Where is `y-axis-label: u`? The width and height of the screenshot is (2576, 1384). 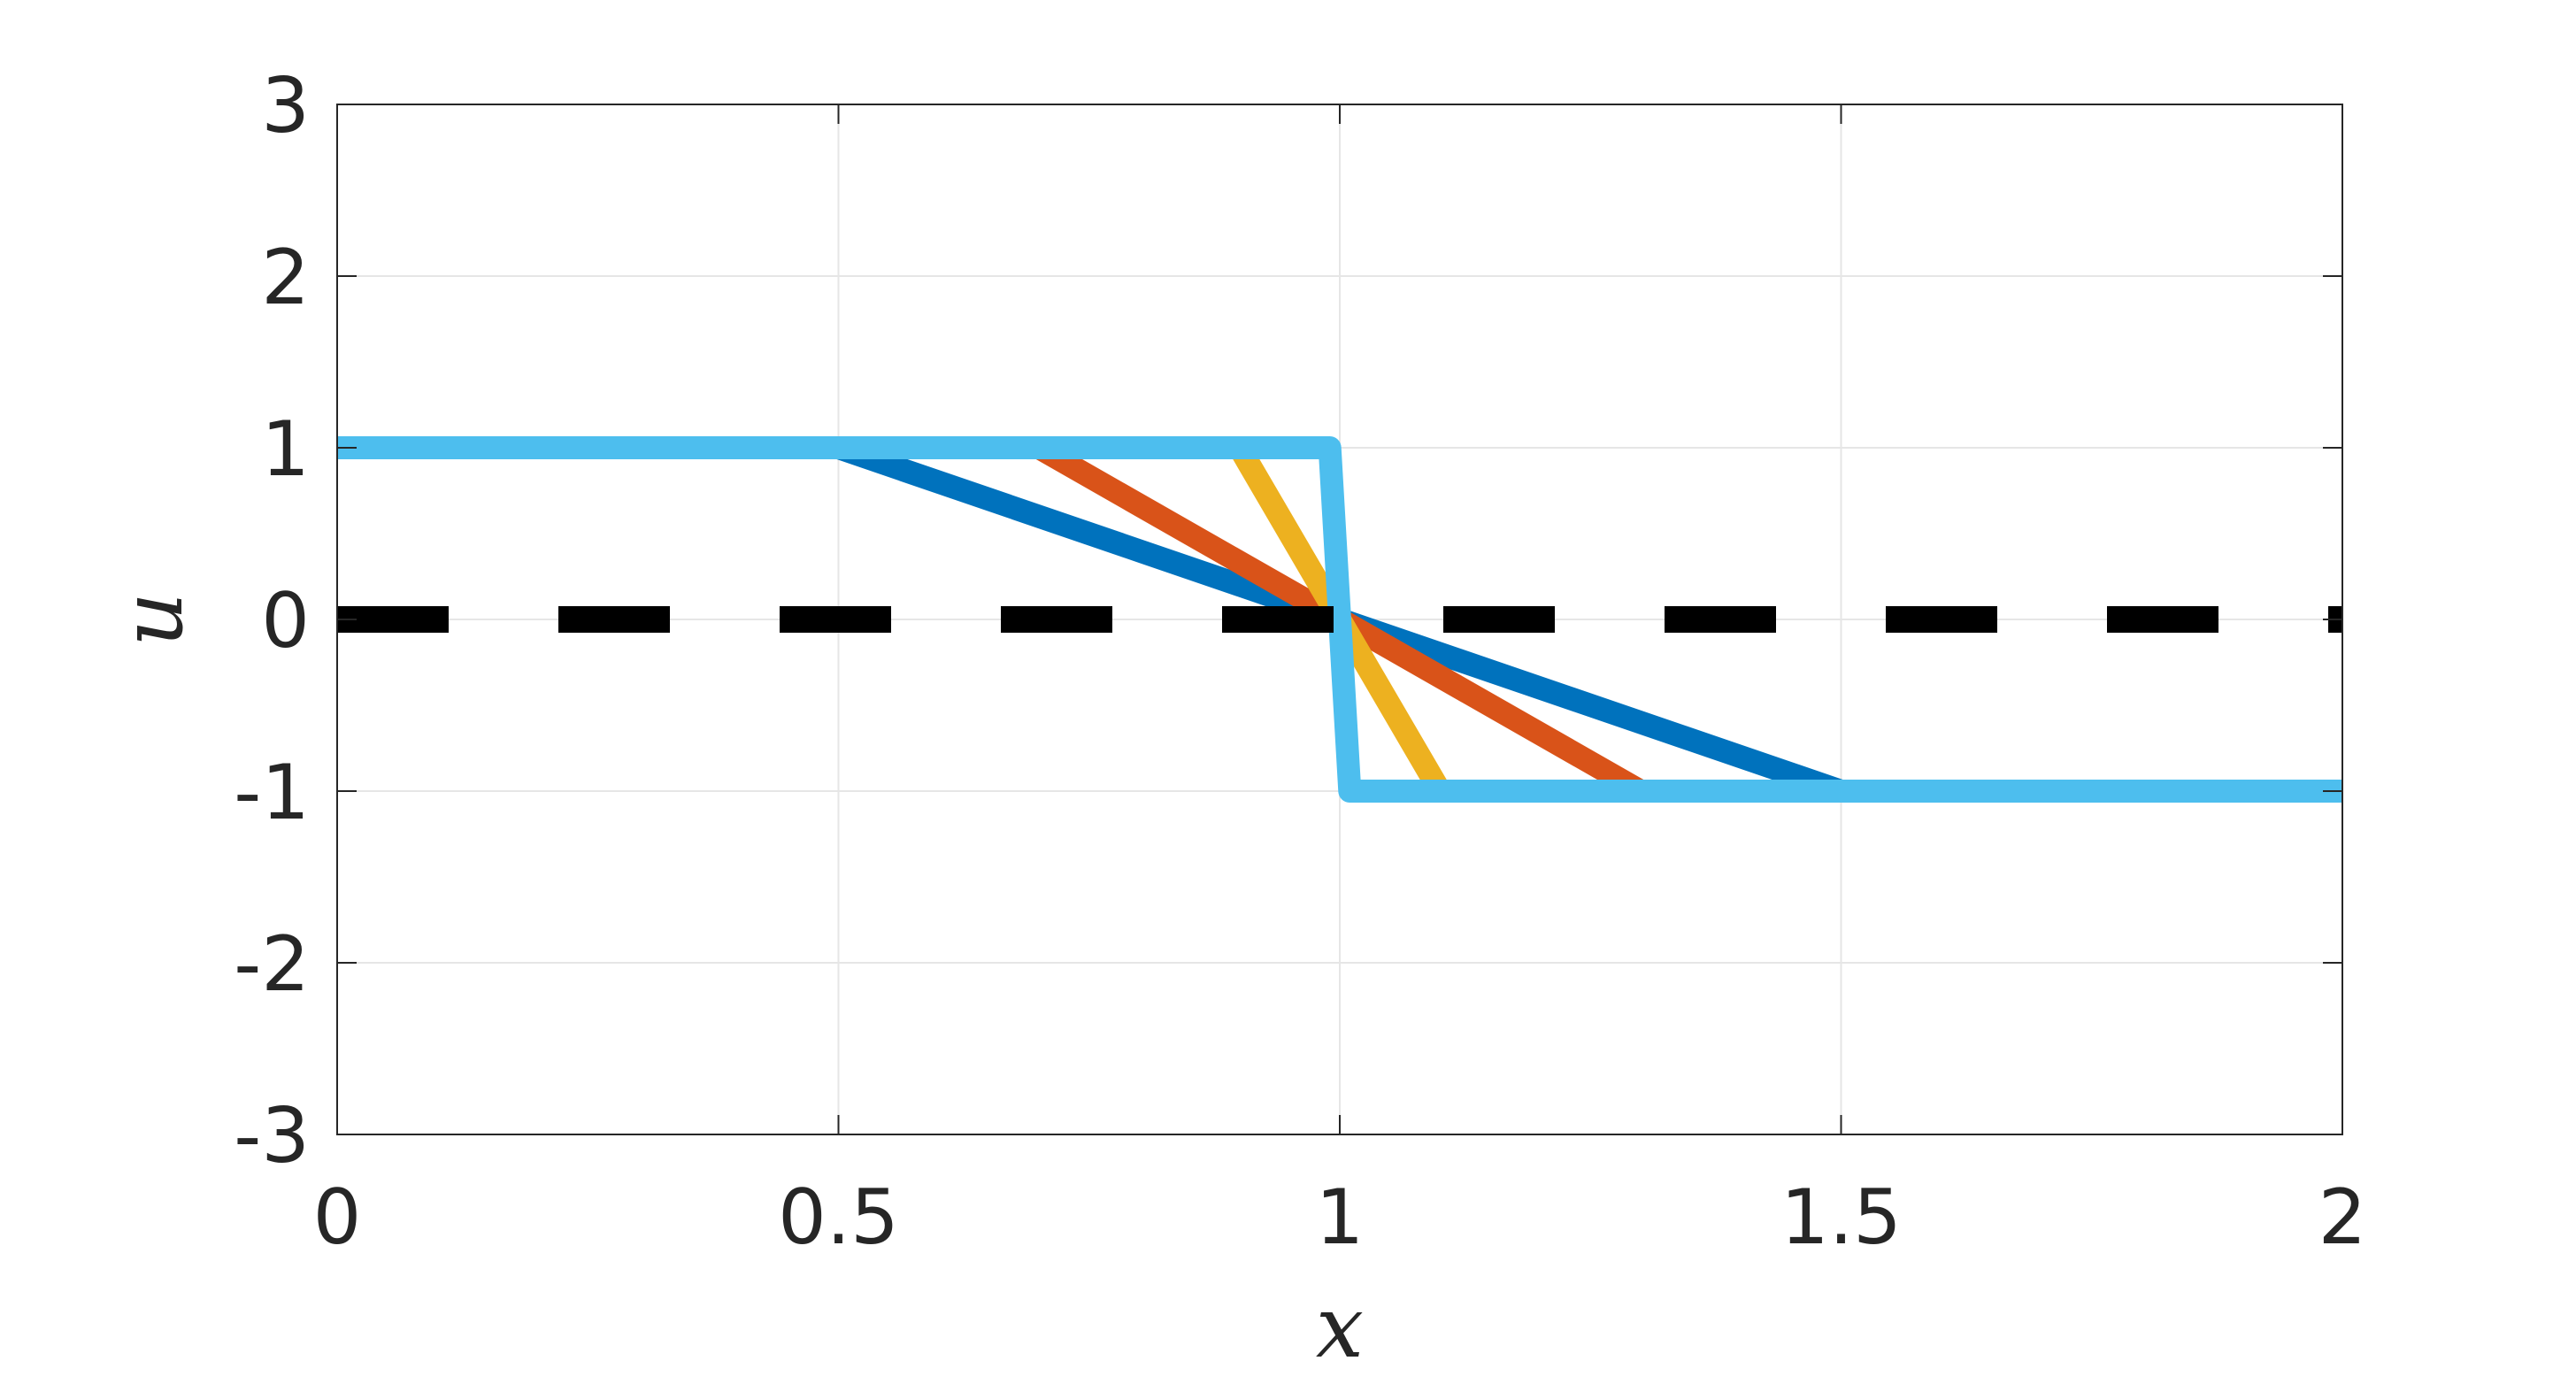
y-axis-label: u is located at coordinates (152, 619).